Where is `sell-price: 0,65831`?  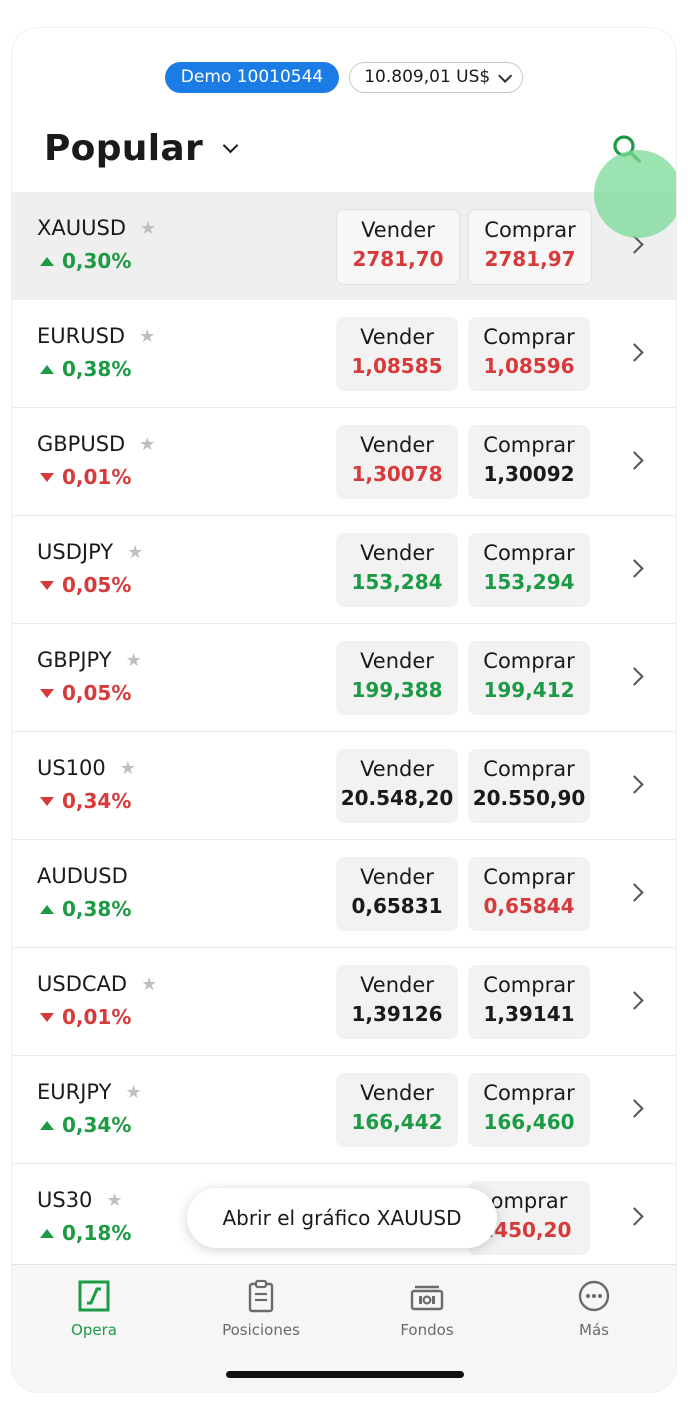
sell-price: 0,65831 is located at coordinates (397, 906).